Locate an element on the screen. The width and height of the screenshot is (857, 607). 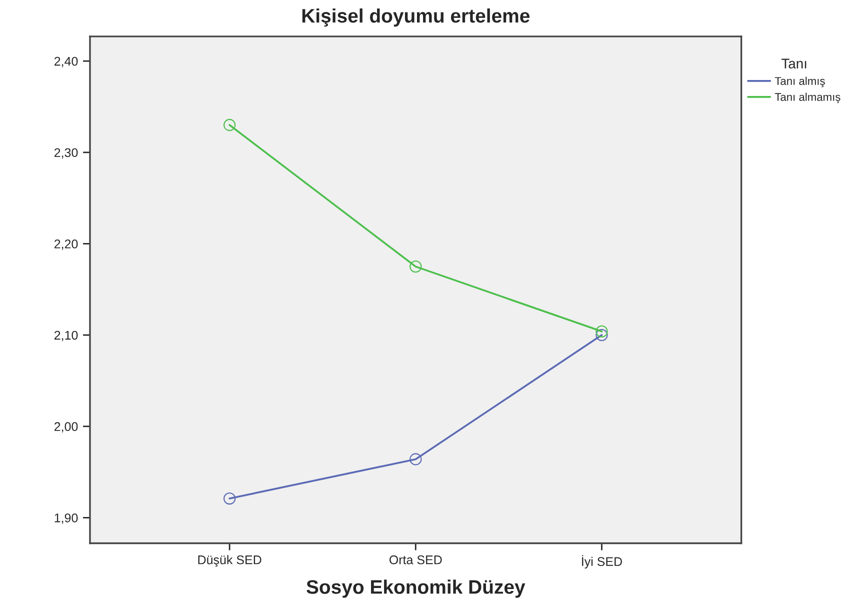
x-tick-label: İyi SED is located at coordinates (602, 561).